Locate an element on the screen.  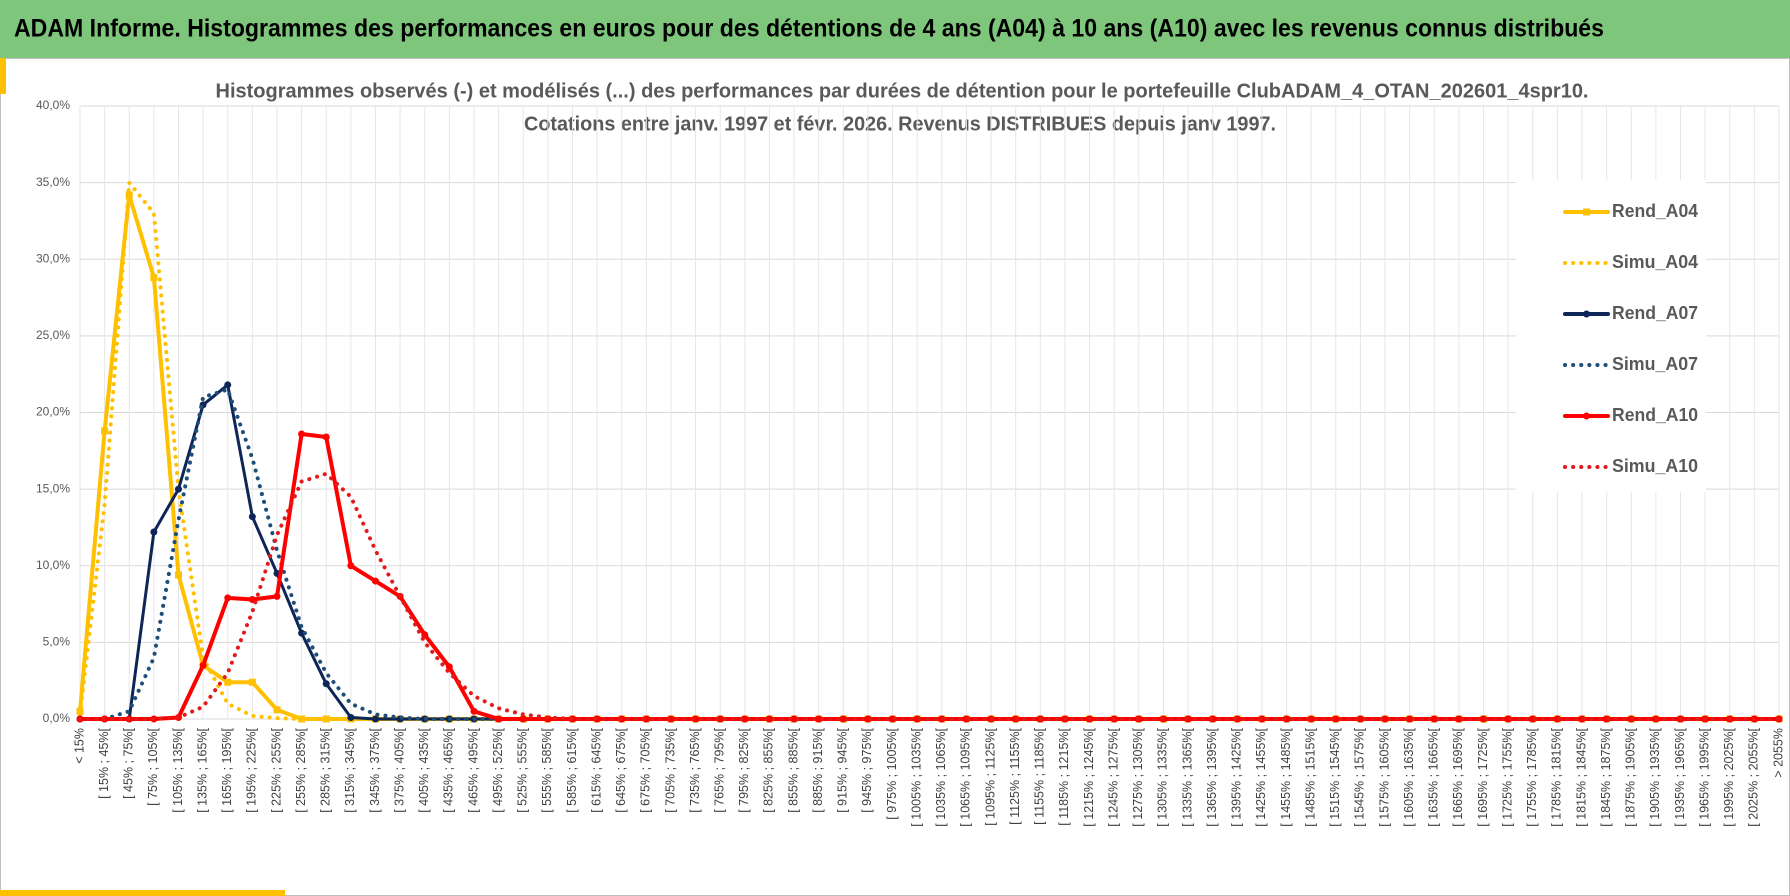
x-tick-label: [ 1785% ; 1815%[ is located at coordinates (1557, 776).